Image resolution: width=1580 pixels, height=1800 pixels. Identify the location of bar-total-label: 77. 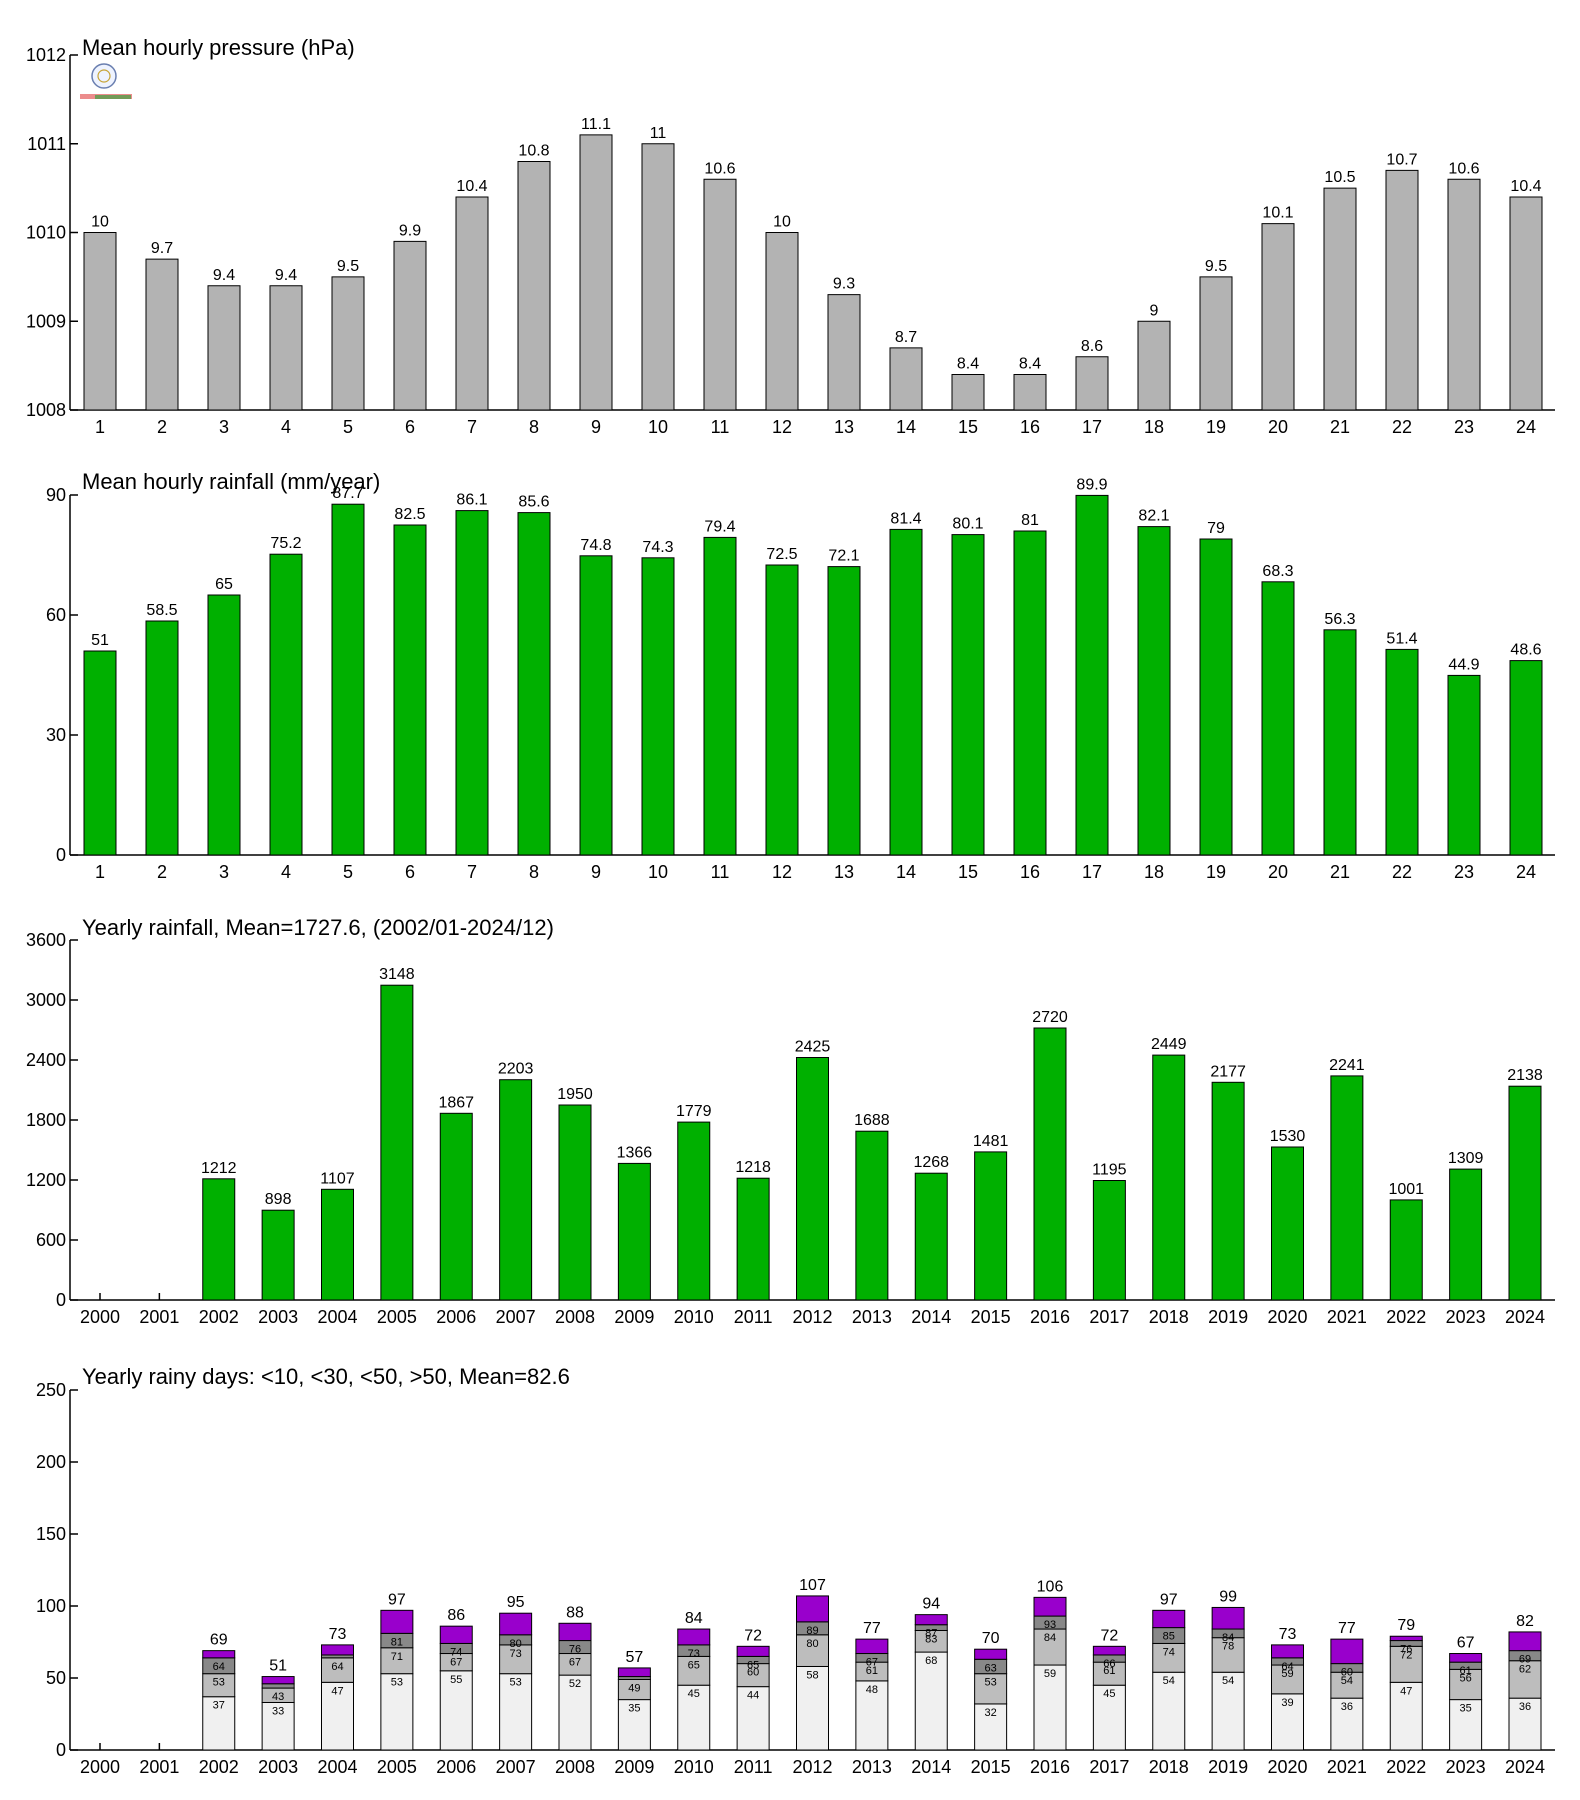
(872, 1628).